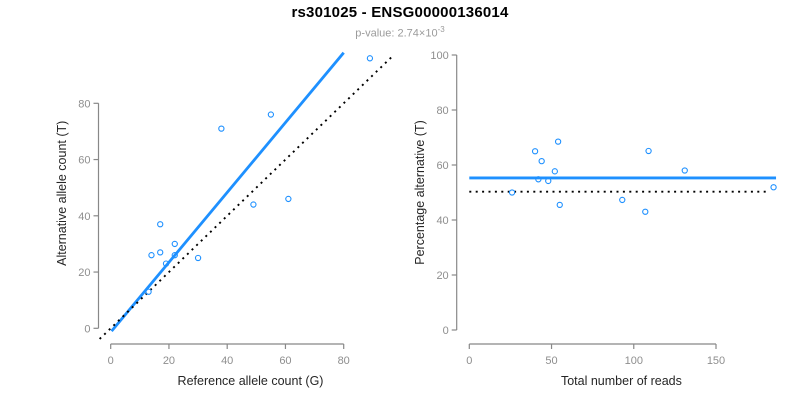 Image resolution: width=800 pixels, height=400 pixels. What do you see at coordinates (169, 361) in the screenshot?
I see `x-tick-label: 20` at bounding box center [169, 361].